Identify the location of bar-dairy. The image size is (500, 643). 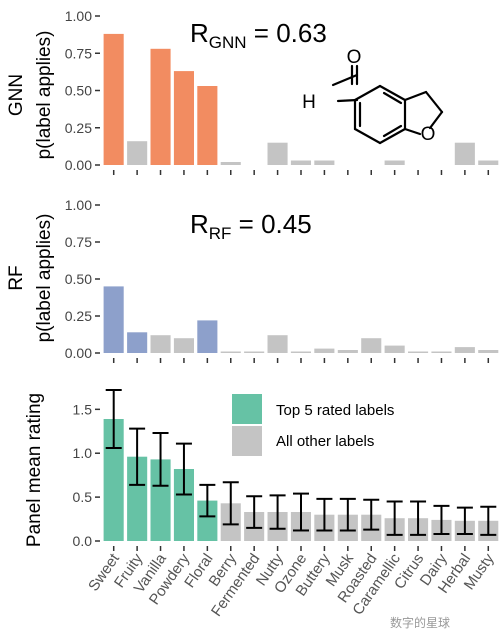
(441, 352).